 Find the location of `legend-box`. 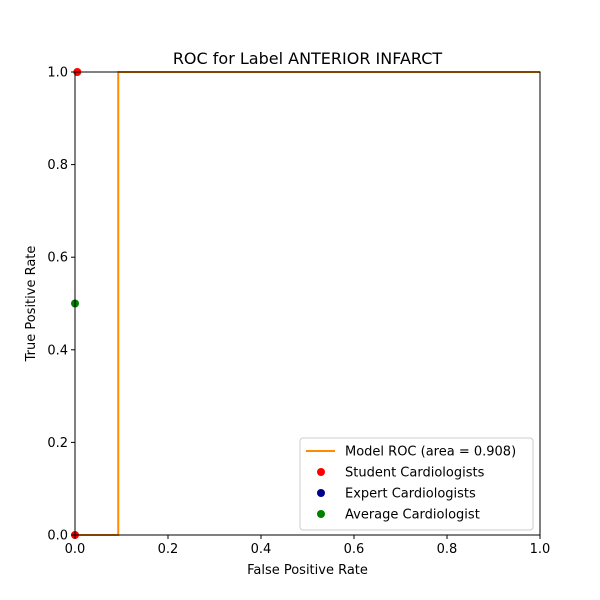

legend-box is located at coordinates (416, 484).